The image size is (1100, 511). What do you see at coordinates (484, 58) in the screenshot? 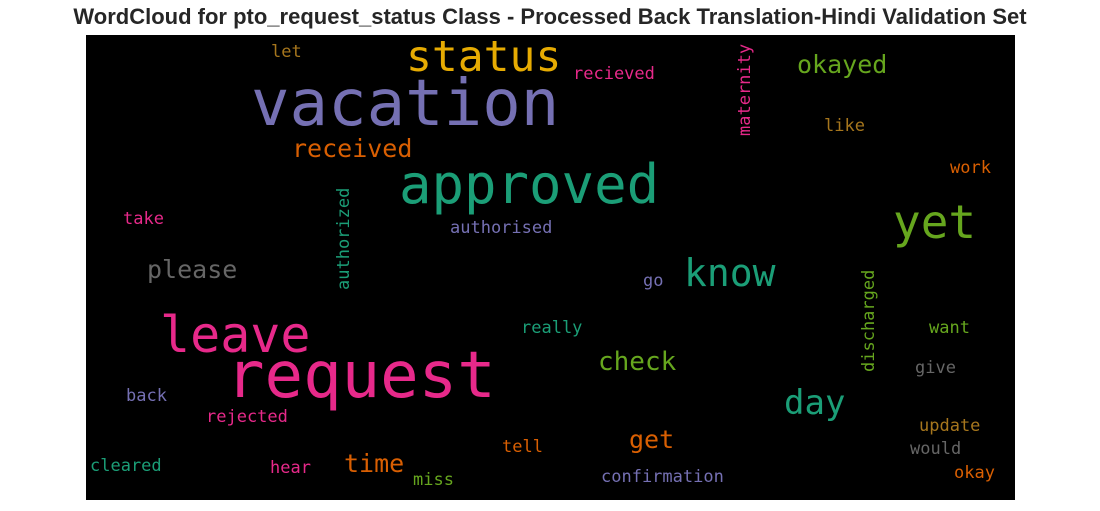
I see `word-status: status` at bounding box center [484, 58].